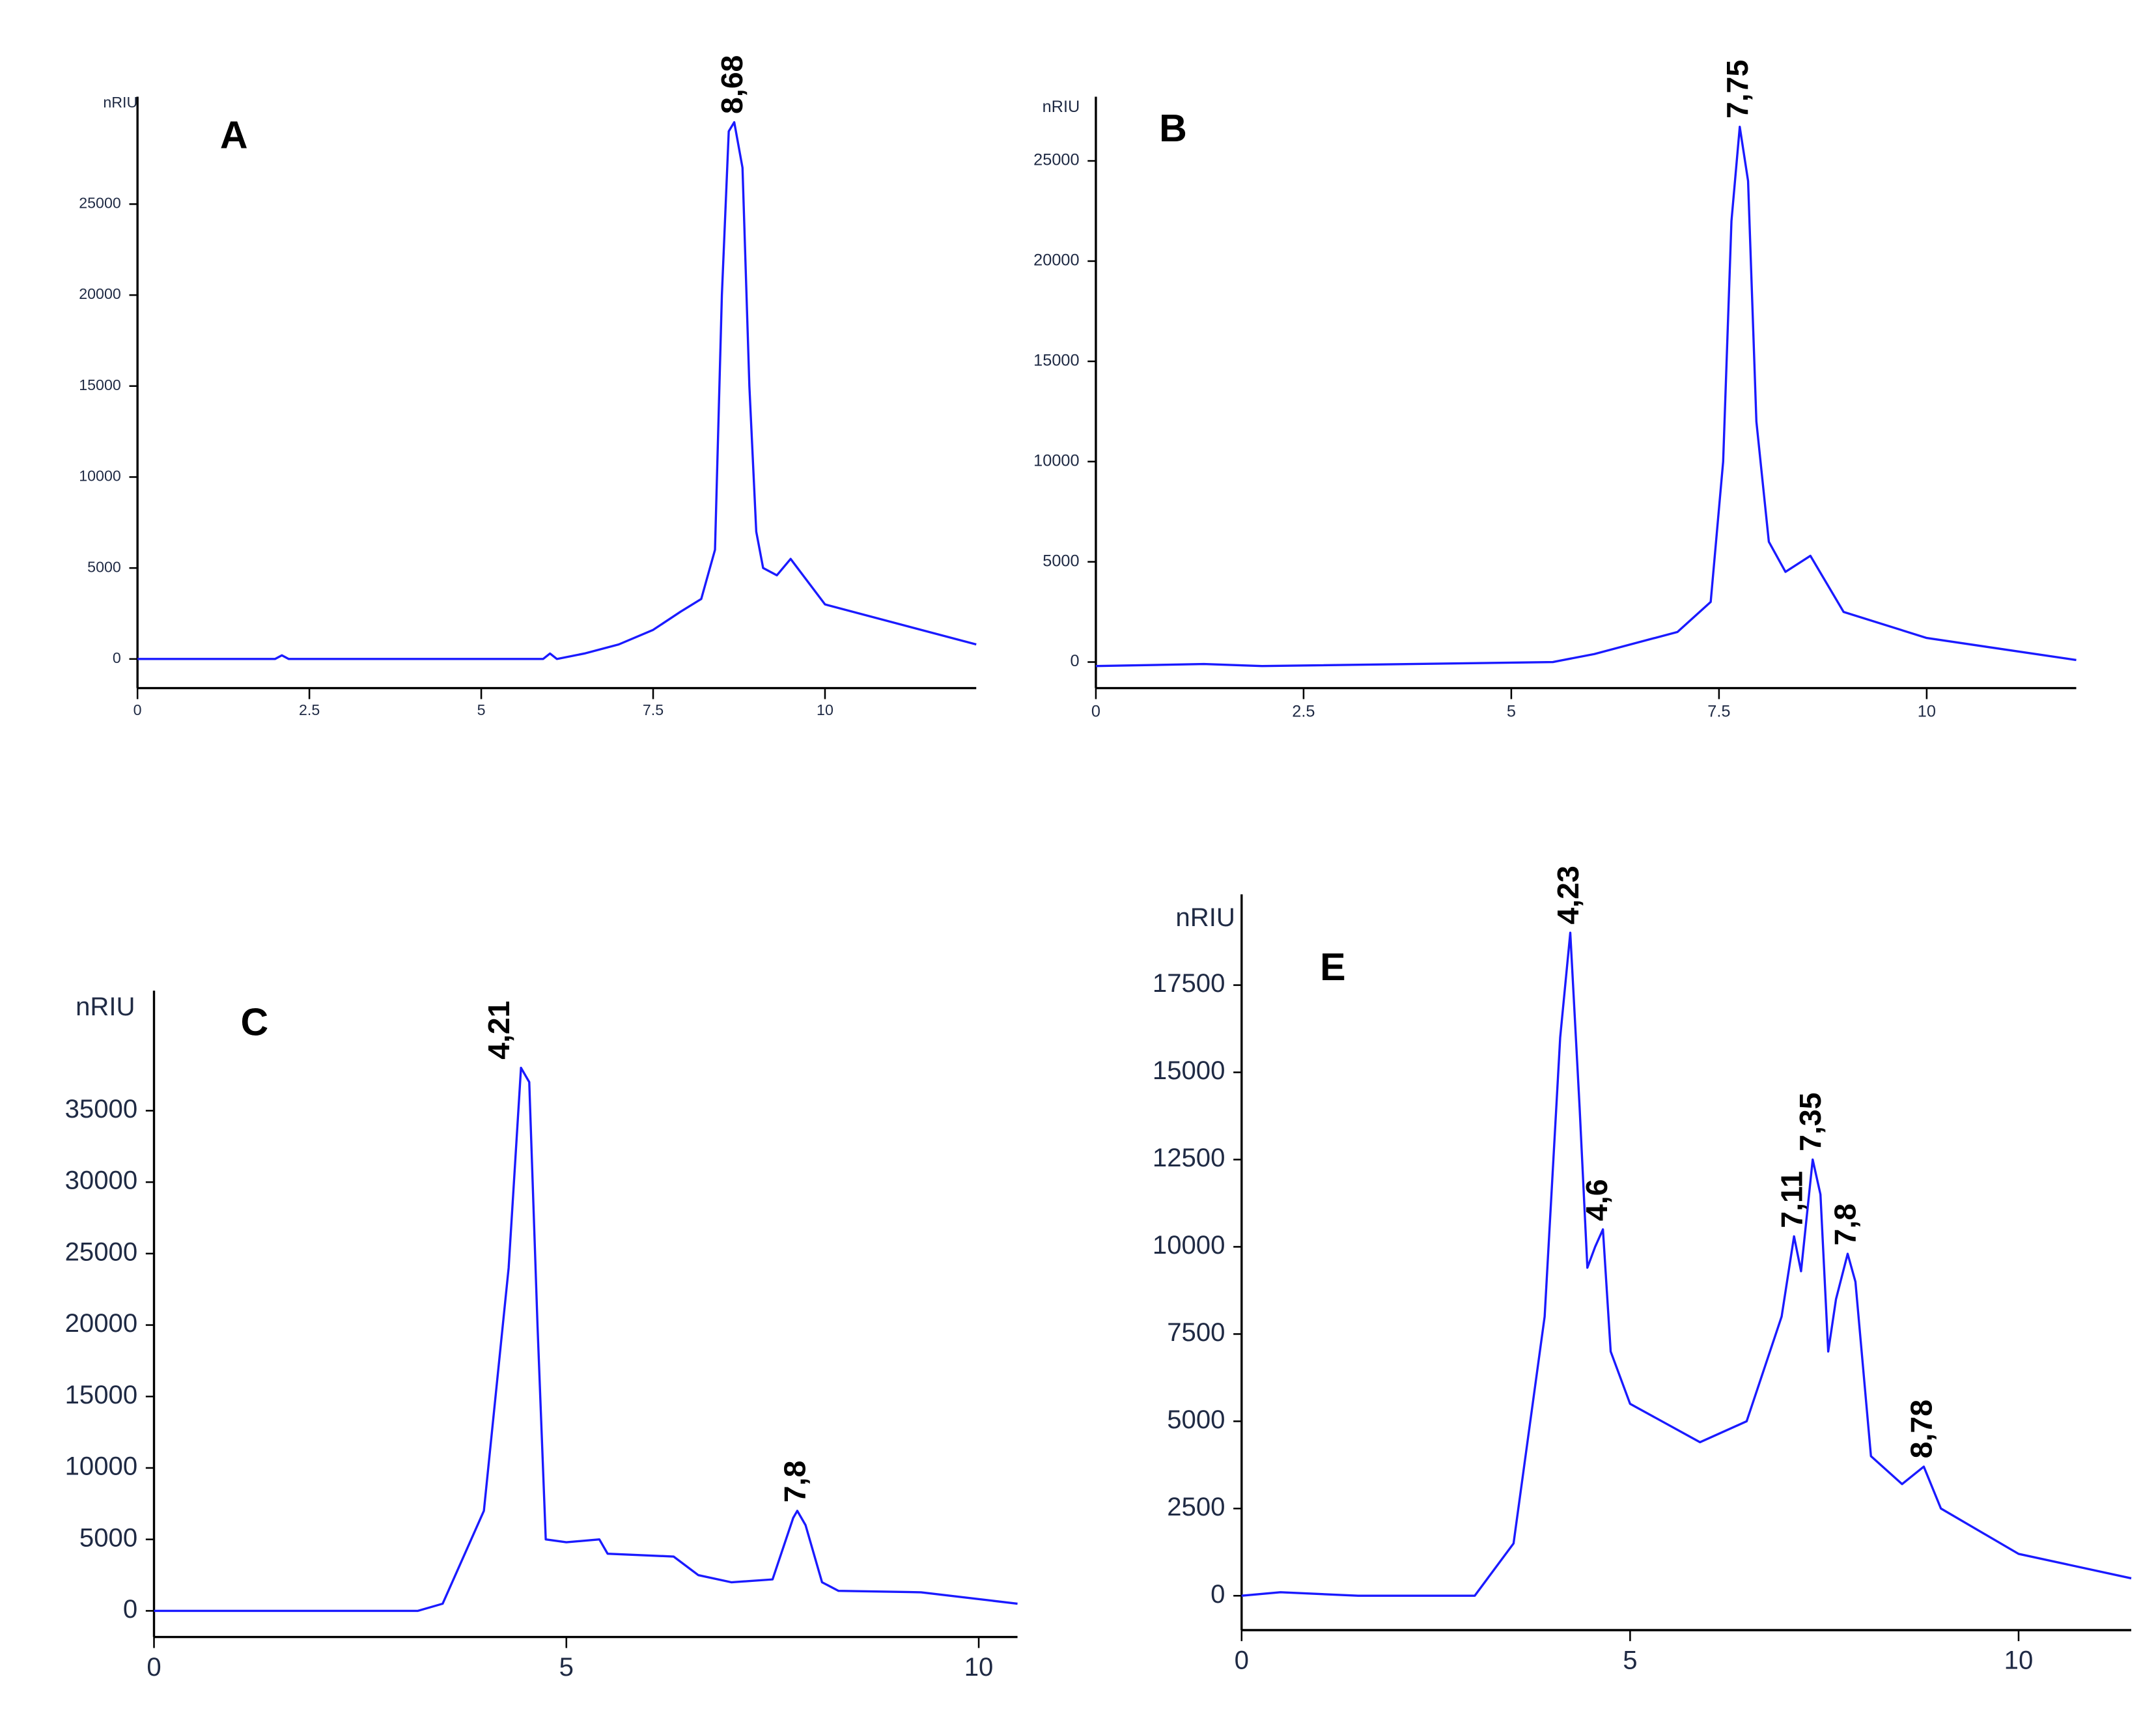 The image size is (2156, 1720). I want to click on peak-label: 4,23, so click(1568, 895).